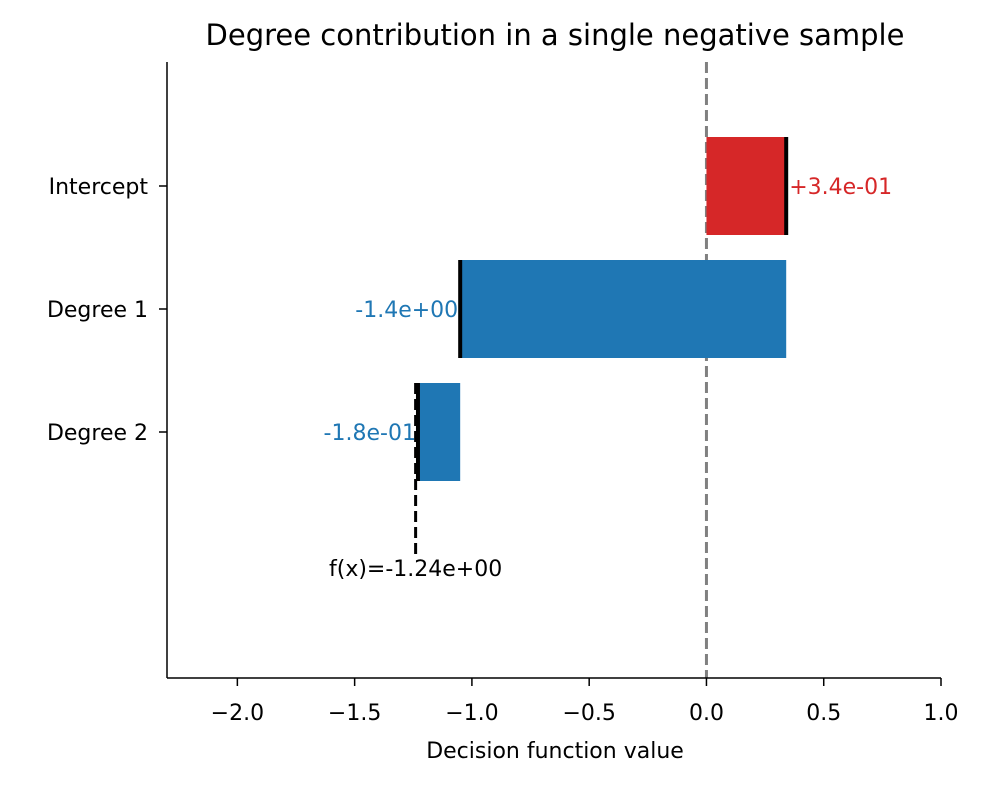  I want to click on x-tick-label: −1.0, so click(471, 713).